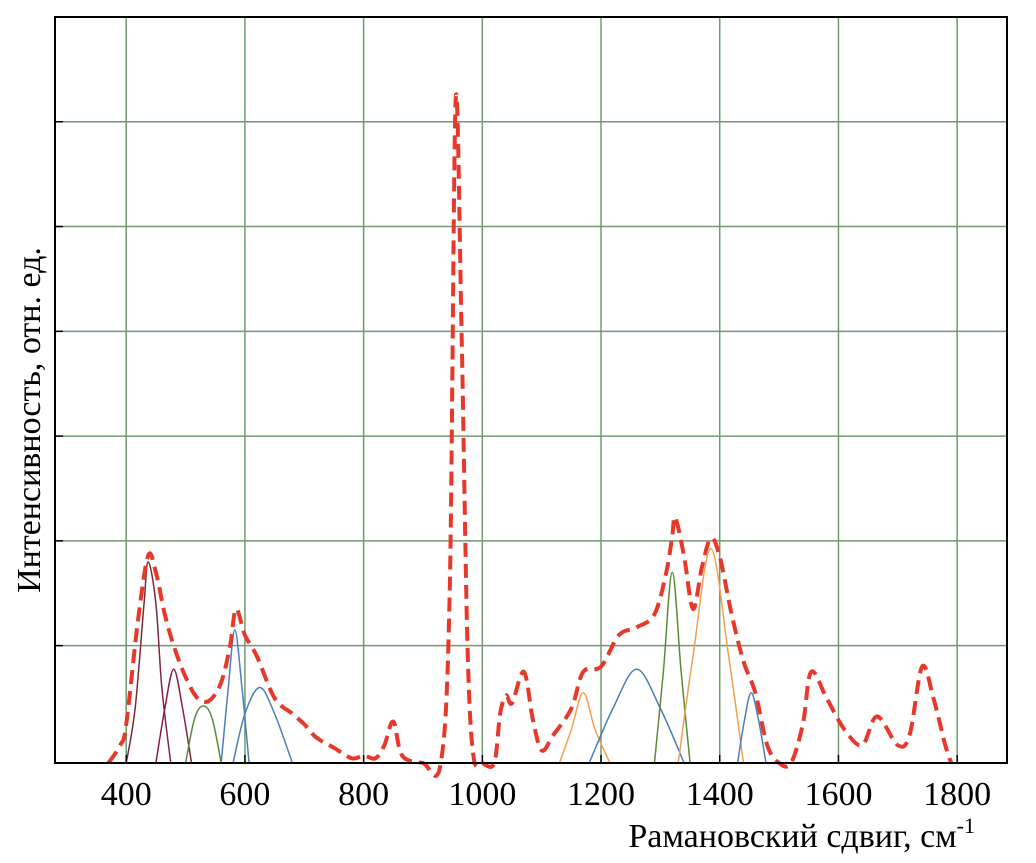 Image resolution: width=1036 pixels, height=863 pixels. Describe the element at coordinates (838, 794) in the screenshot. I see `x-tick-label: 1600` at that location.